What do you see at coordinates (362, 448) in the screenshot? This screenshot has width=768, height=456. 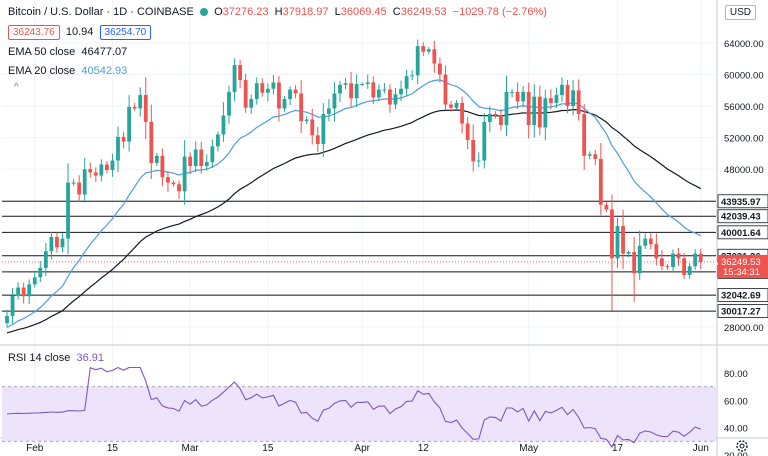 I see `time-tick-label: Apr` at bounding box center [362, 448].